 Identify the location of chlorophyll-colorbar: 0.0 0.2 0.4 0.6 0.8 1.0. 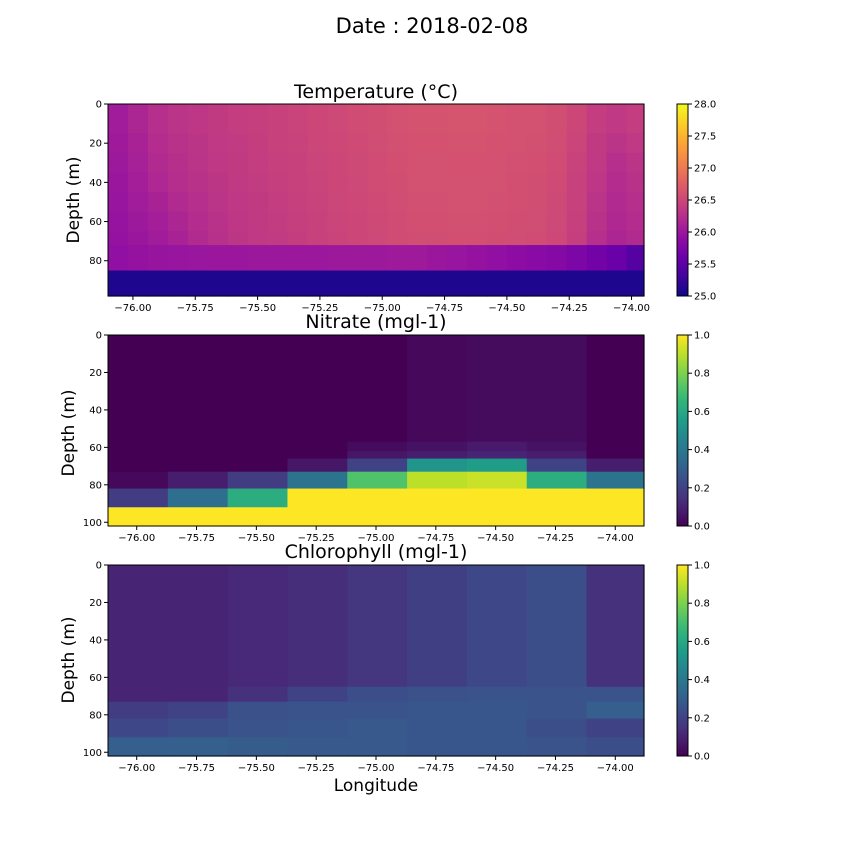
(693, 662).